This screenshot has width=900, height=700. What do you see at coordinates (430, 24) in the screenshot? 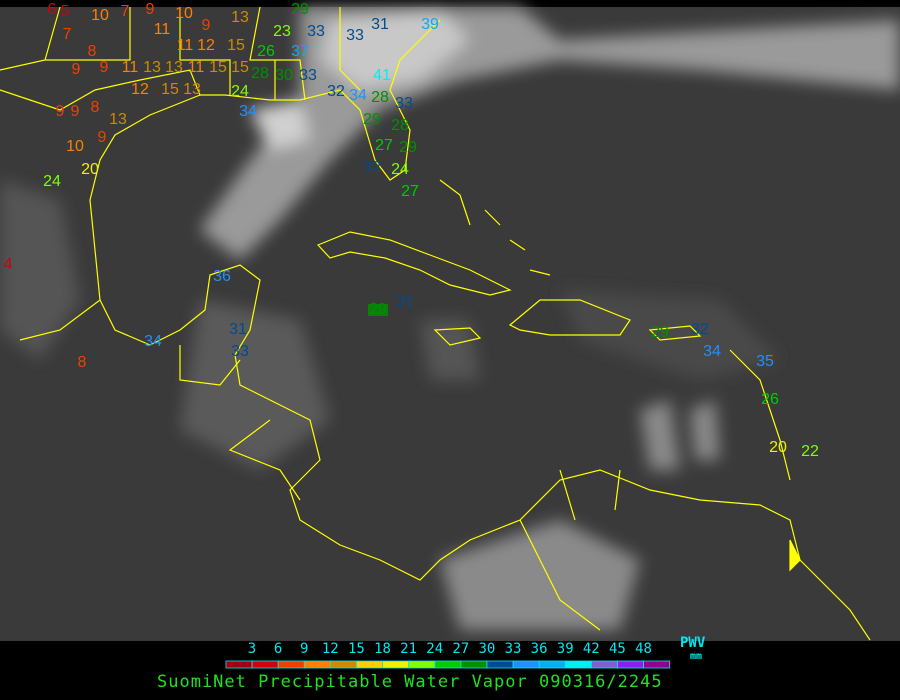
I see `station-pwv-value: 39` at bounding box center [430, 24].